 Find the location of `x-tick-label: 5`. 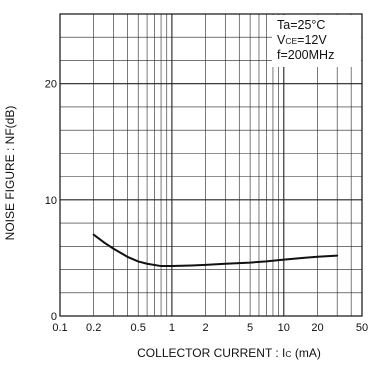

x-tick-label: 5 is located at coordinates (250, 328).